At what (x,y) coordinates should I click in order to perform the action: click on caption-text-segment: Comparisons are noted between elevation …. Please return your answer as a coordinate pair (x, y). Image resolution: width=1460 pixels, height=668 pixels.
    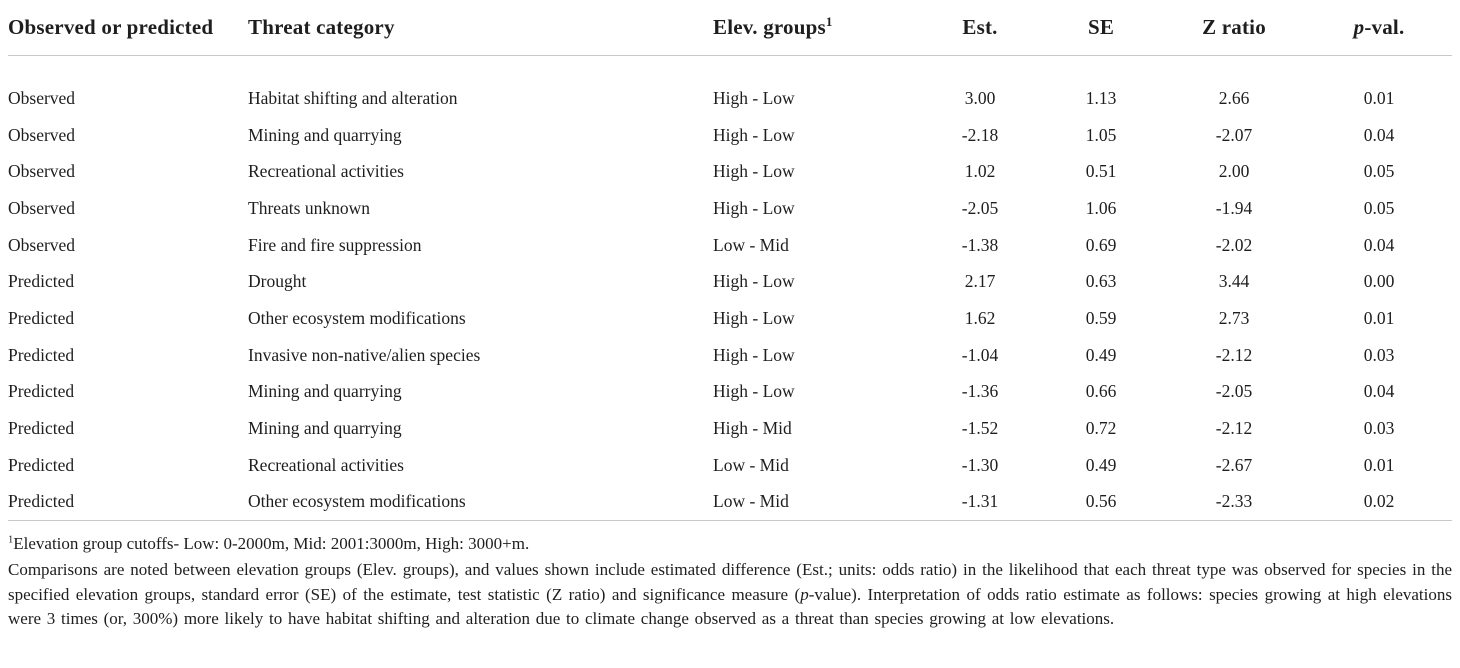
    Looking at the image, I should click on (730, 582).